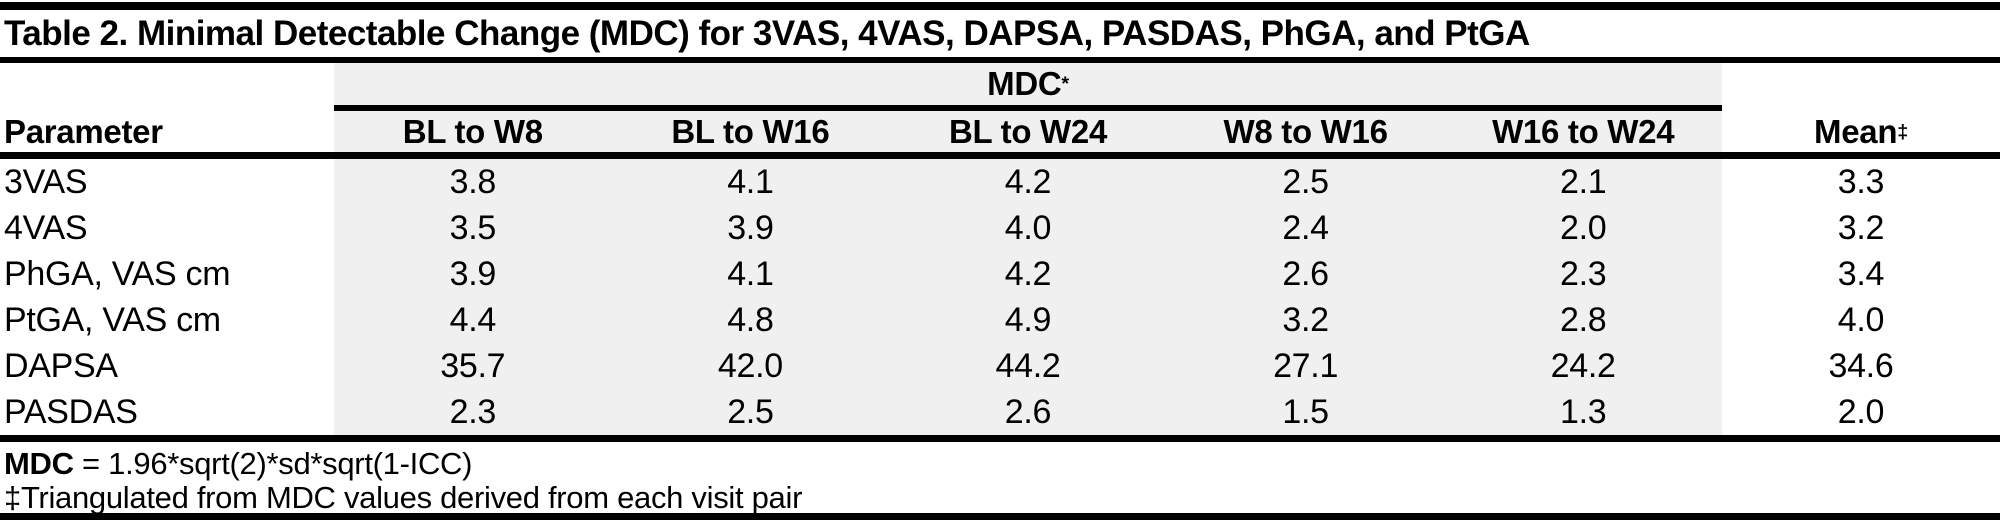 The height and width of the screenshot is (531, 2000). Describe the element at coordinates (1028, 320) in the screenshot. I see `value-cell: 4.9` at that location.